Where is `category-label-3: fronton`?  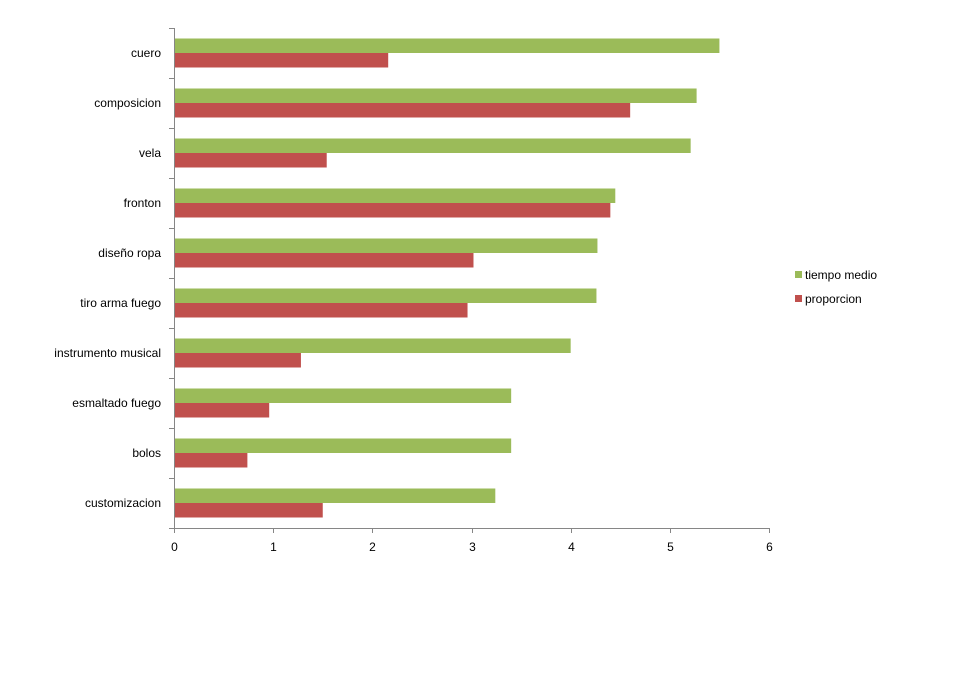
category-label-3: fronton is located at coordinates (142, 203).